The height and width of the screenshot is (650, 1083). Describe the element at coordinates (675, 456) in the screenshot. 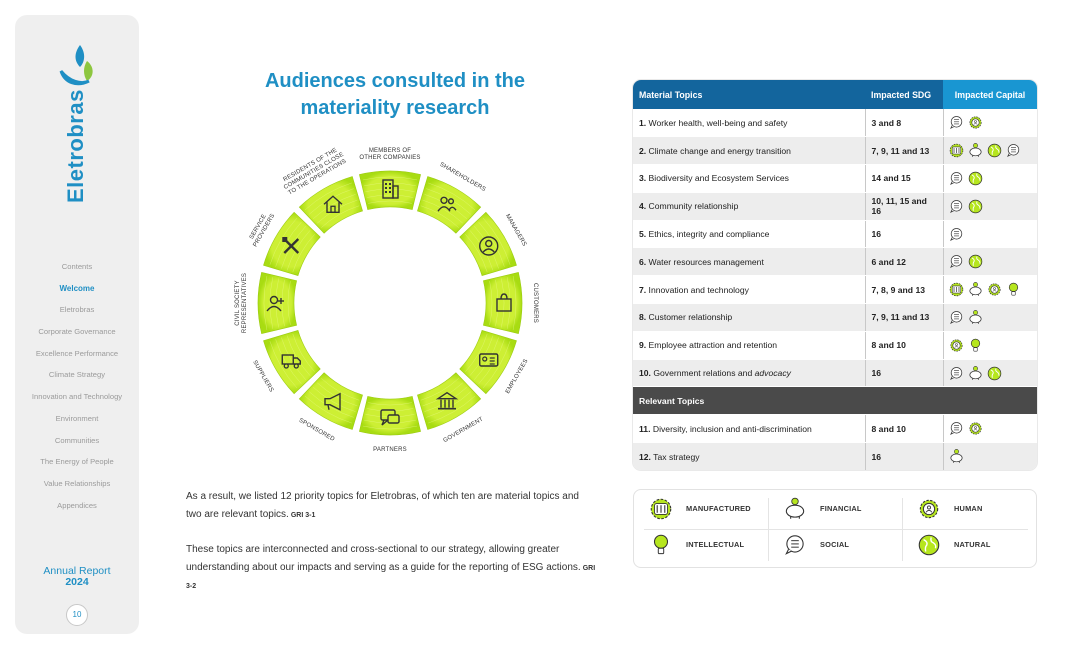

I see `topic-name: Tax strategy` at that location.